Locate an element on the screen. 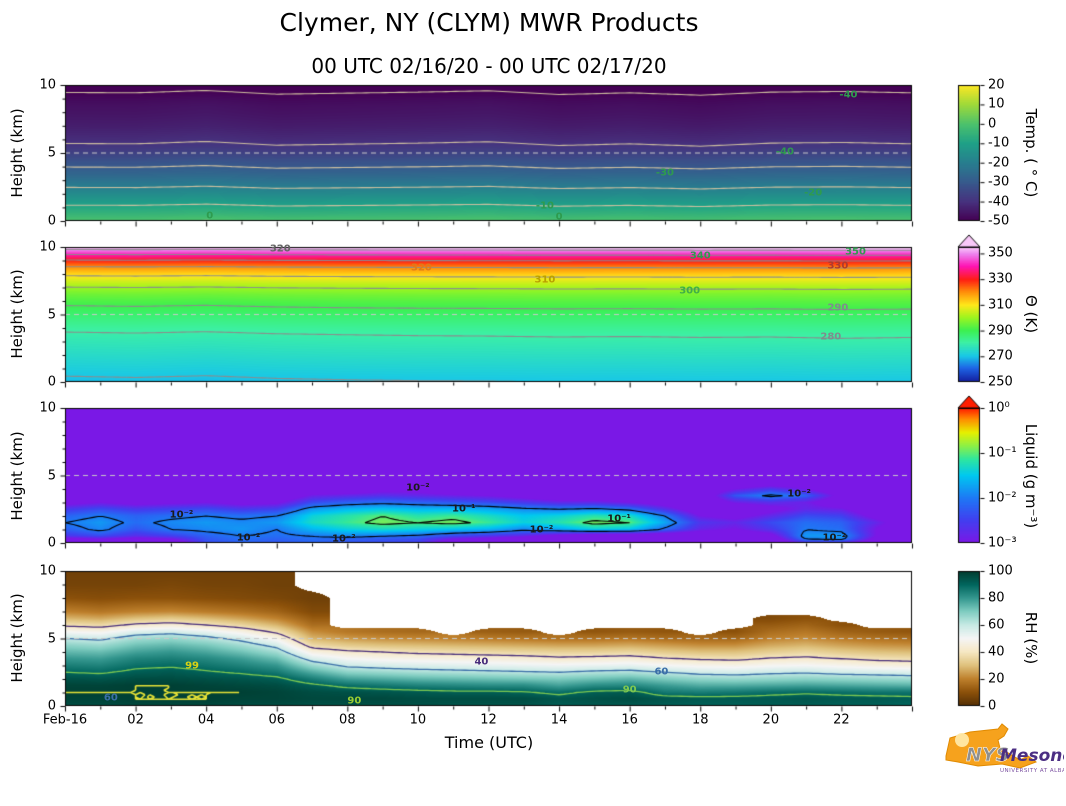 The height and width of the screenshot is (806, 1066). colorbar-tick-label: 310 is located at coordinates (1000, 305).